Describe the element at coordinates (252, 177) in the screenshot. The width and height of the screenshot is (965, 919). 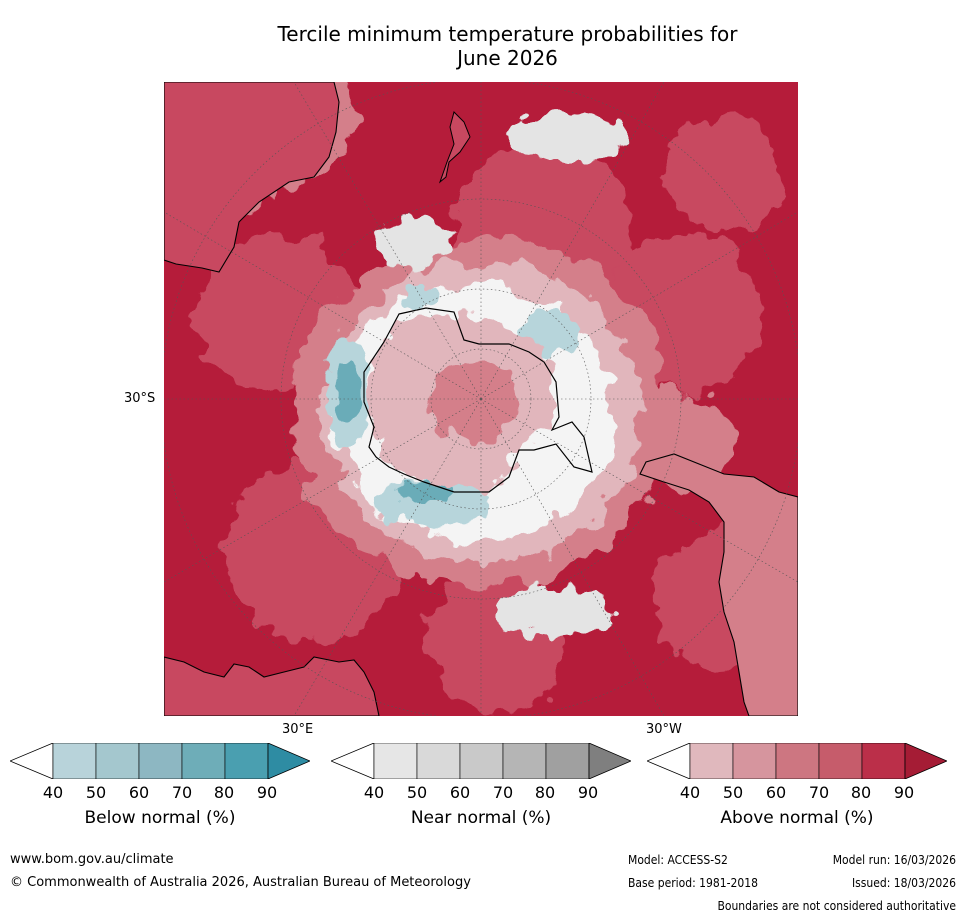
I see `australia-coastline` at that location.